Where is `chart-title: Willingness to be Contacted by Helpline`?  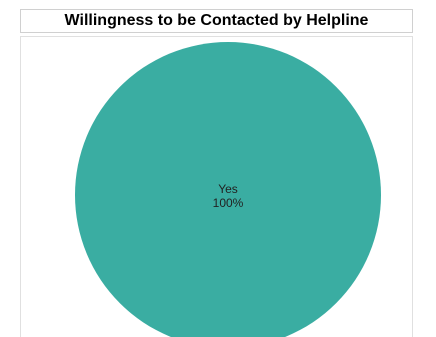
chart-title: Willingness to be Contacted by Helpline is located at coordinates (216, 21).